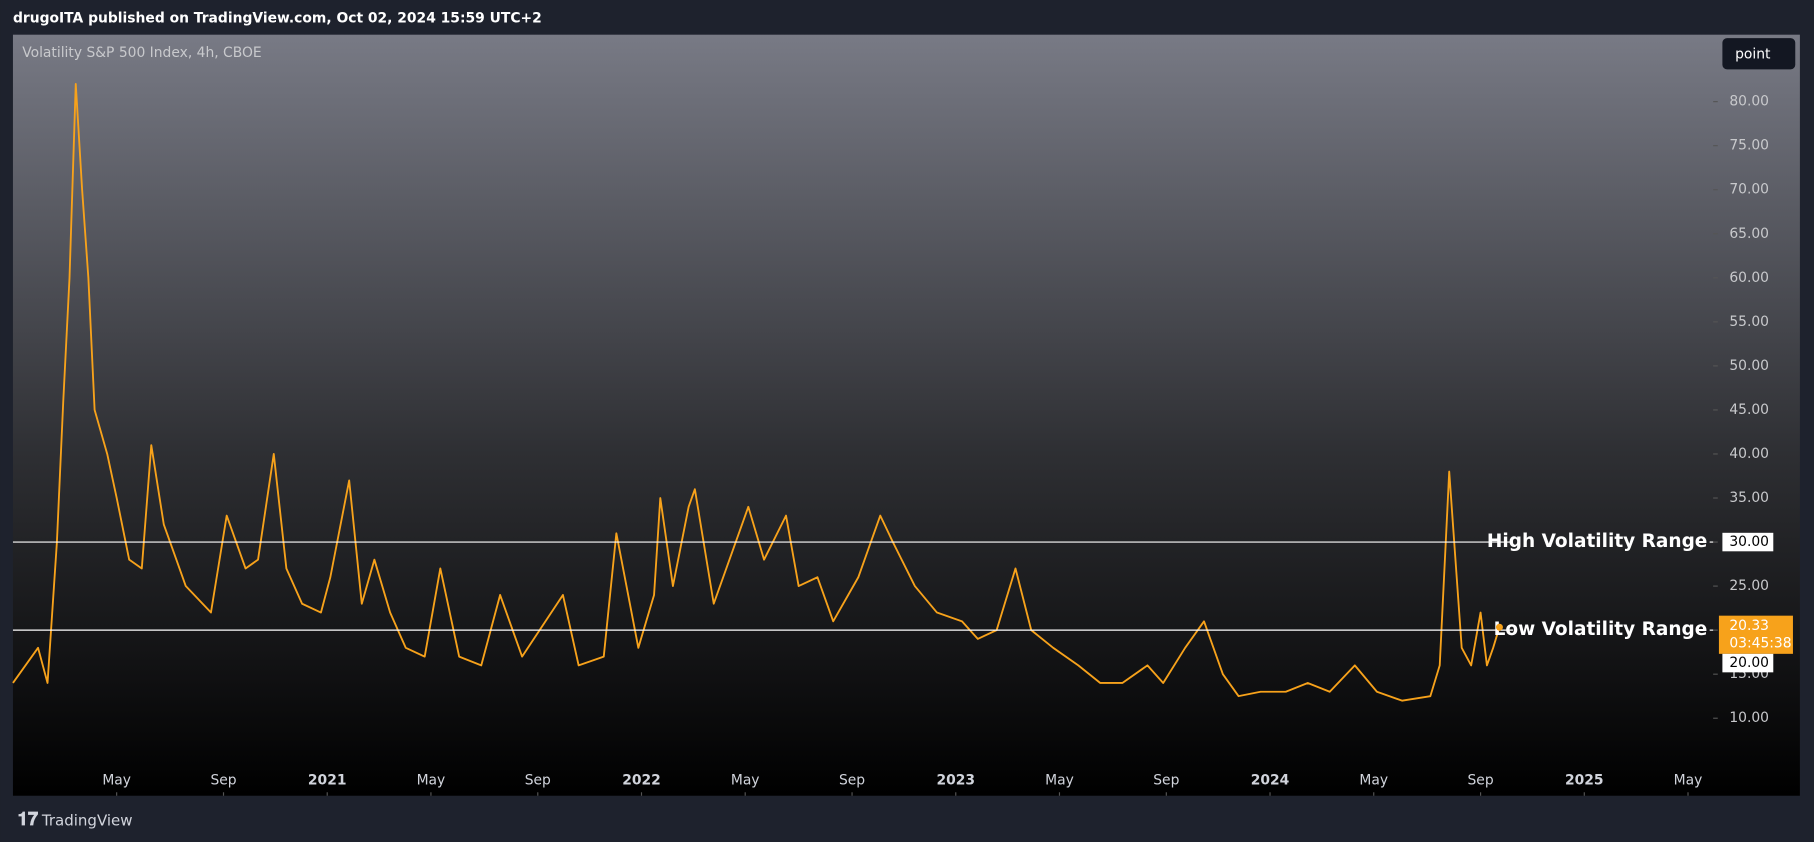  Describe the element at coordinates (1749, 410) in the screenshot. I see `y-tick-label: 45.00` at that location.